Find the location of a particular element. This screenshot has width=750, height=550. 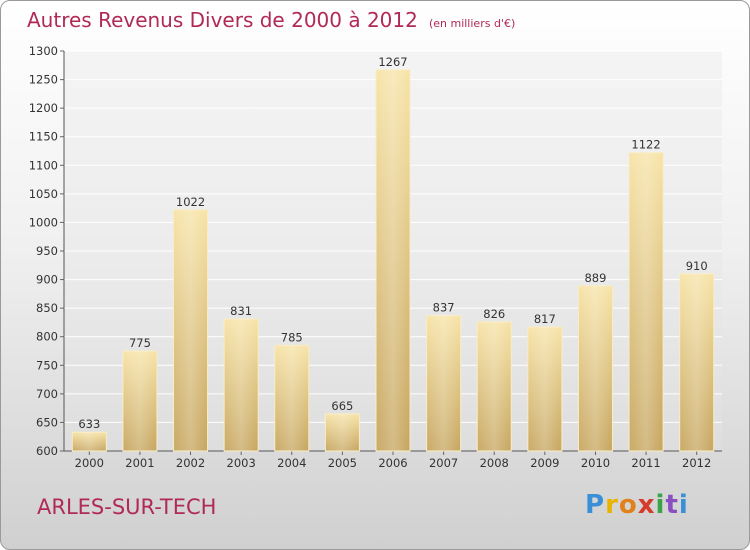

data-label: 1267 is located at coordinates (392, 62).